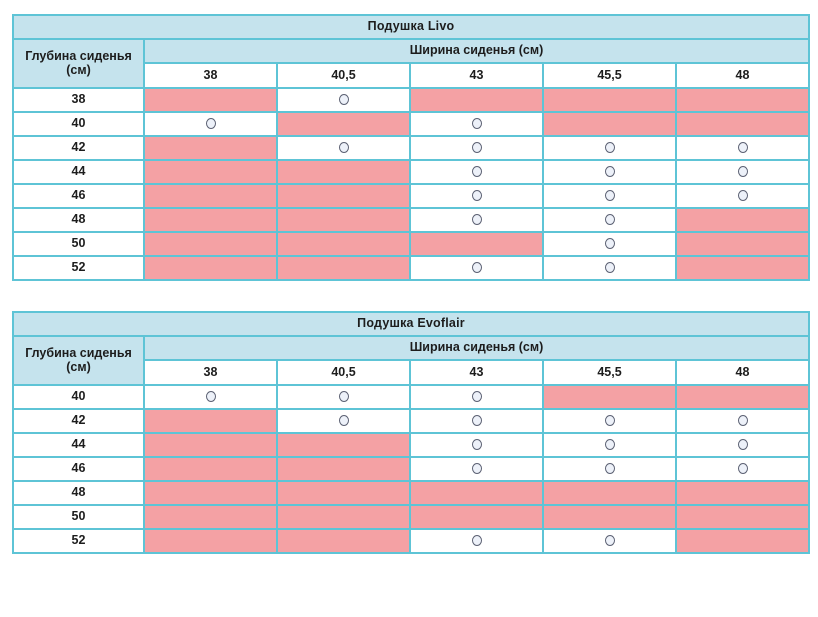 The width and height of the screenshot is (818, 617). I want to click on width-col-header: 48, so click(742, 372).